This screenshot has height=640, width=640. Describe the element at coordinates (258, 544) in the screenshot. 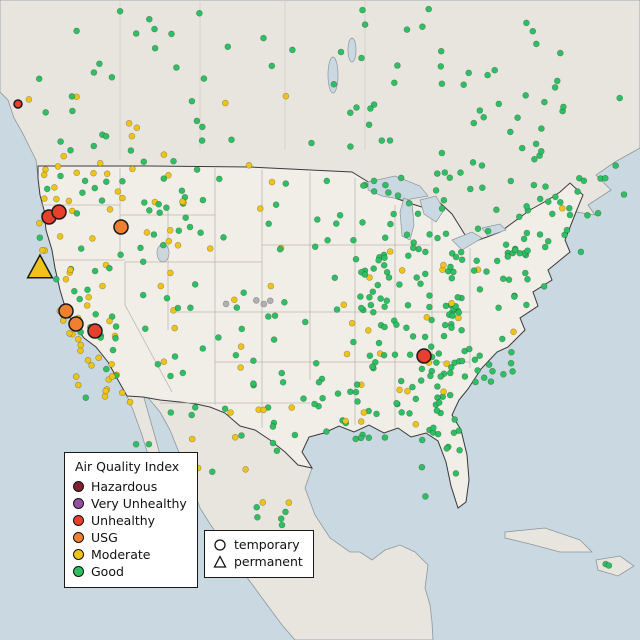

I see `shape-legend-item-temporary: temporary` at that location.